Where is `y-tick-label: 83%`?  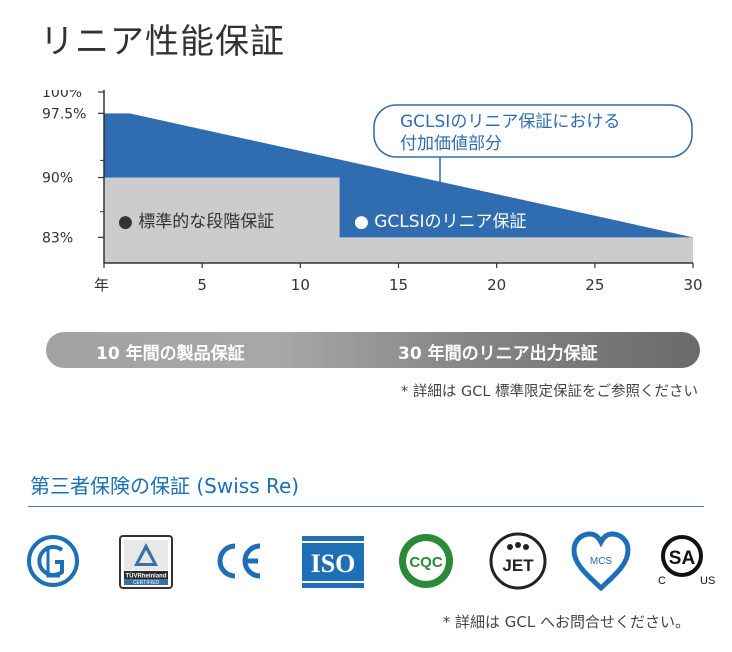 y-tick-label: 83% is located at coordinates (57, 238).